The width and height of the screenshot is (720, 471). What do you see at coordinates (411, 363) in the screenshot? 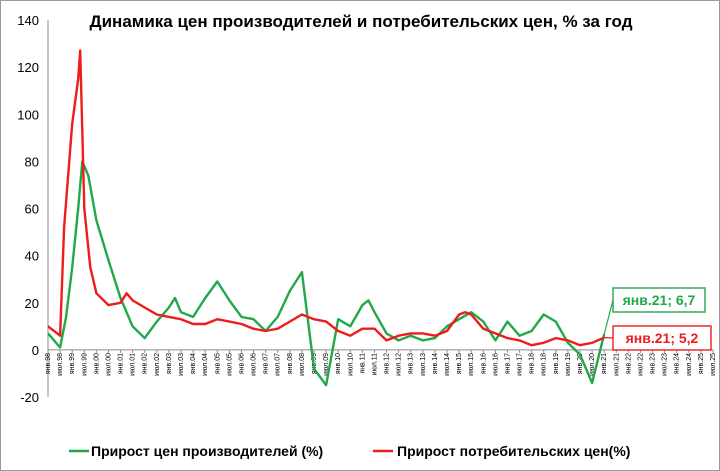
I see `x-tick-label: янв.13` at bounding box center [411, 363].